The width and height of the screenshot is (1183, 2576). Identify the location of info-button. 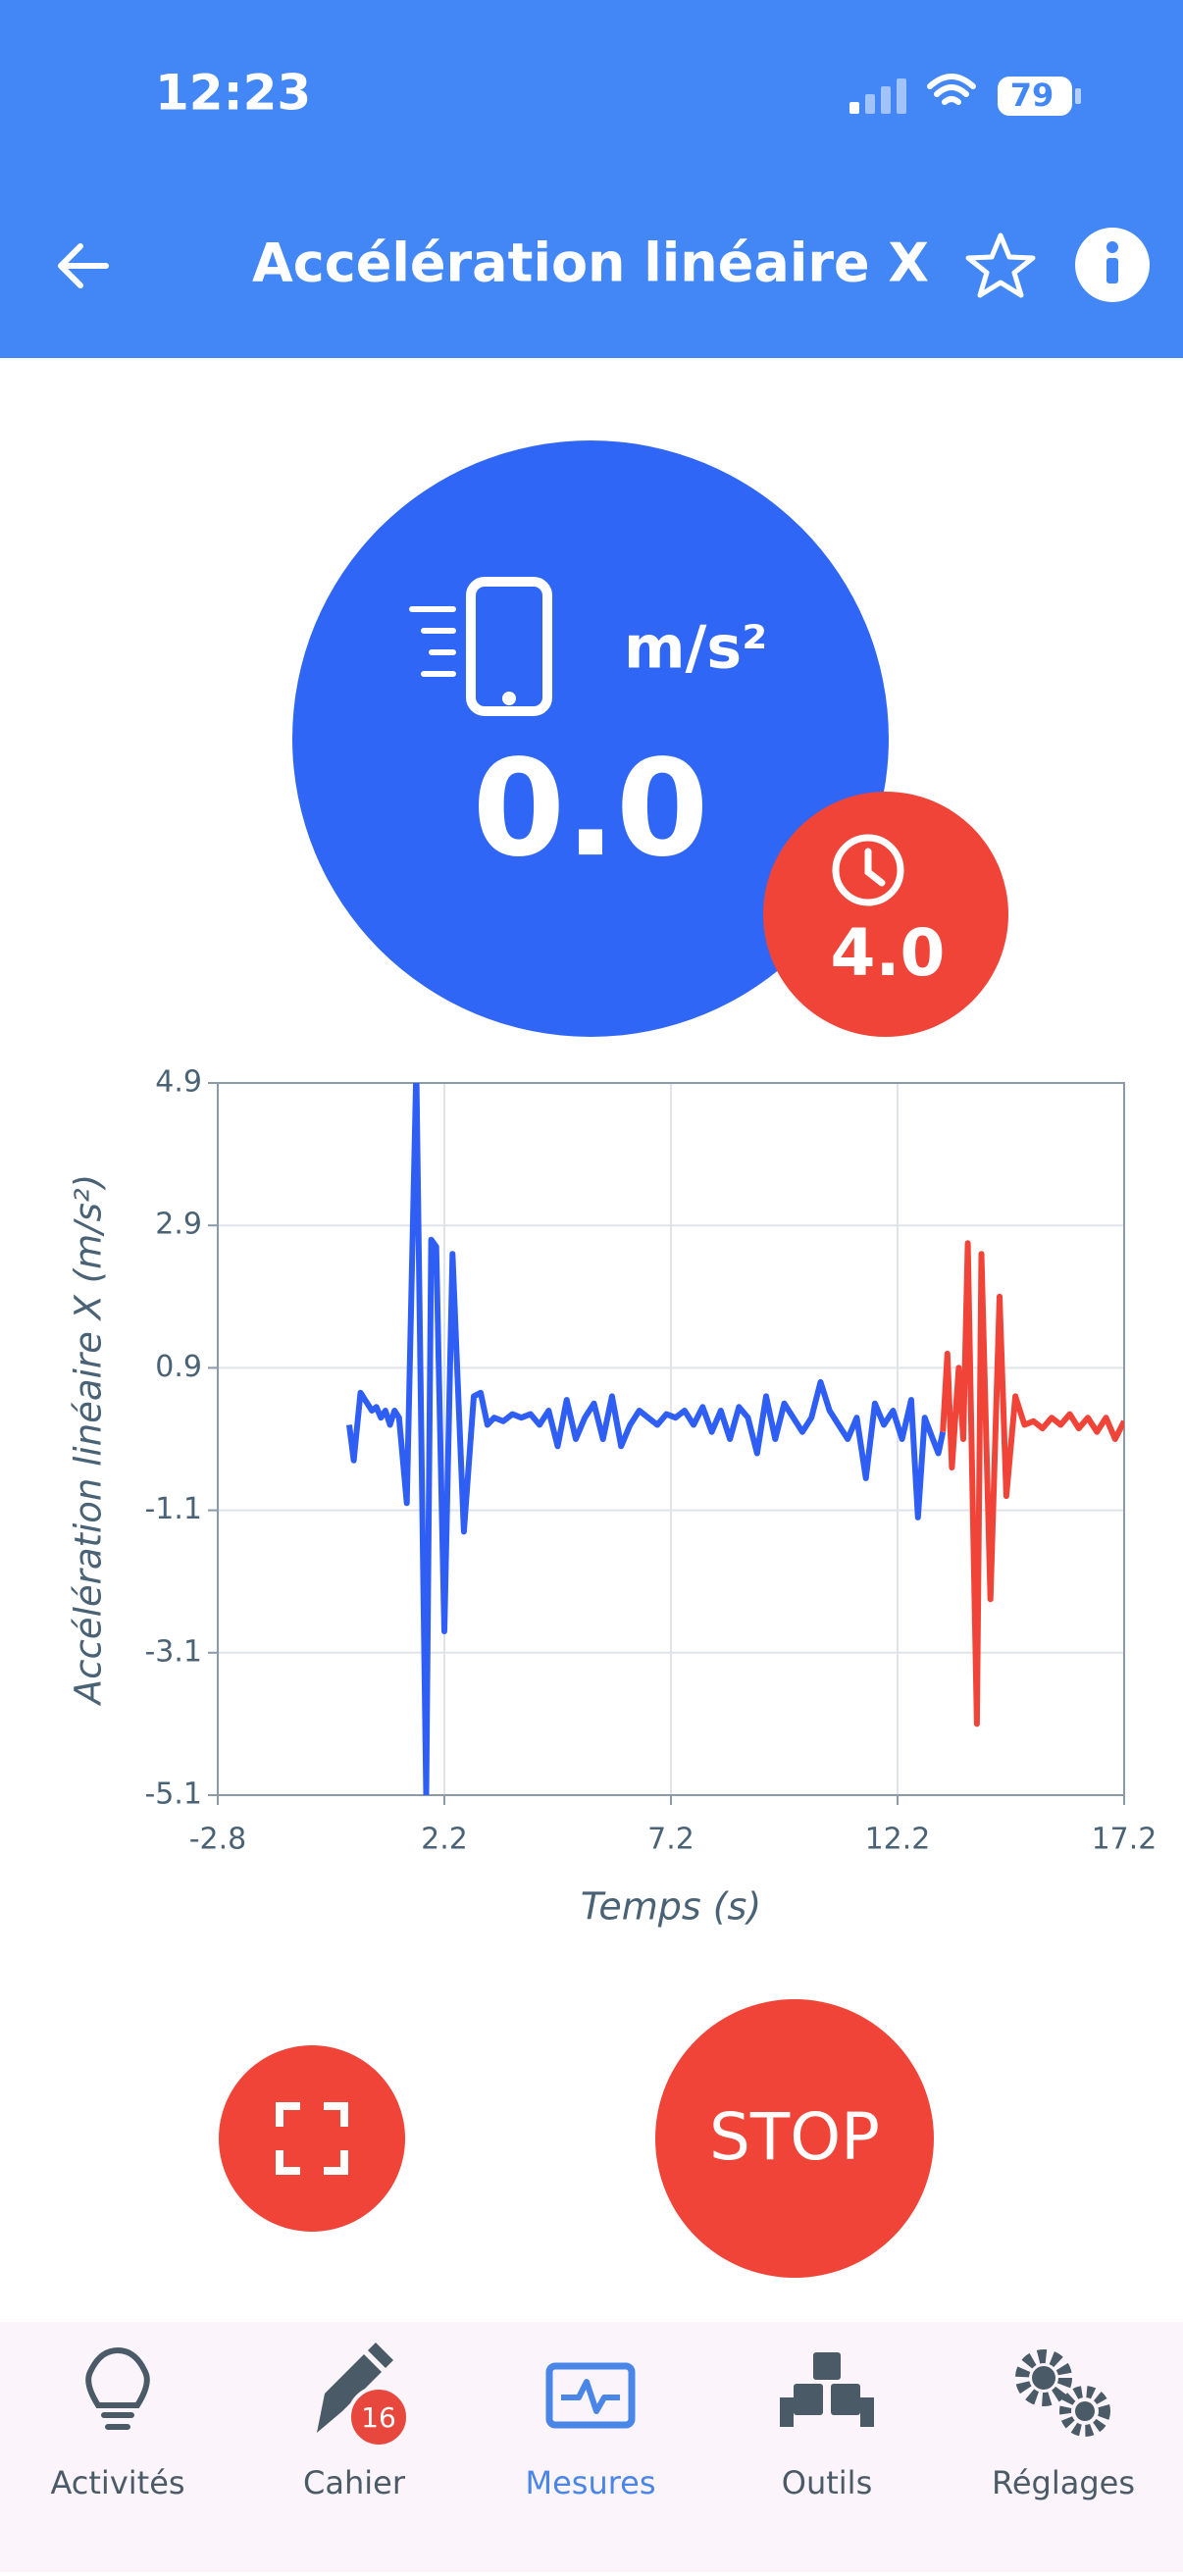
(1113, 265).